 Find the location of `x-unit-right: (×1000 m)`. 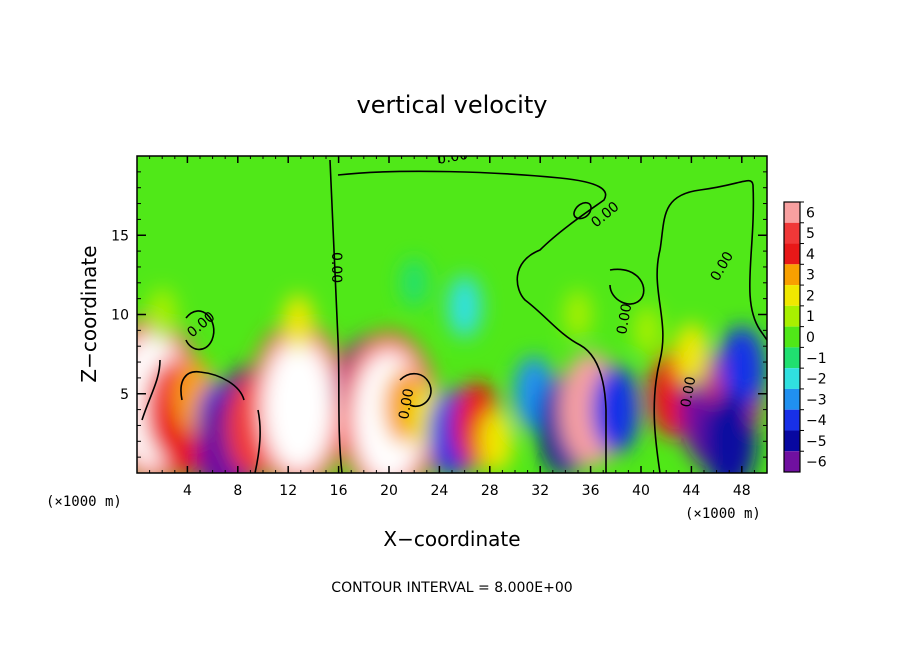

x-unit-right: (×1000 m) is located at coordinates (723, 514).